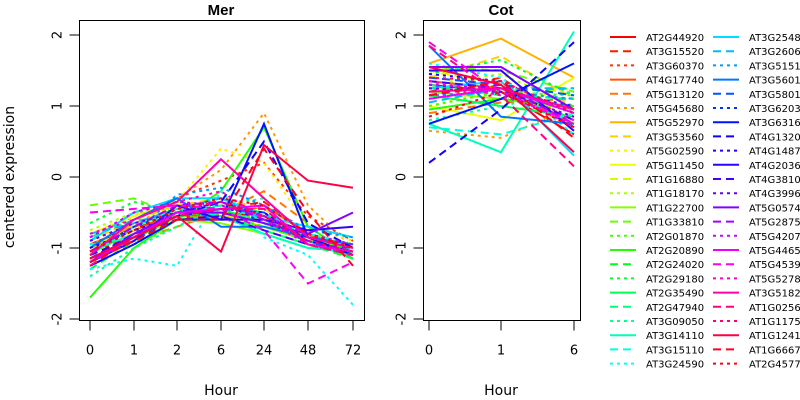 The height and width of the screenshot is (400, 800). What do you see at coordinates (675, 52) in the screenshot?
I see `legend-label: AT3G15520` at bounding box center [675, 52].